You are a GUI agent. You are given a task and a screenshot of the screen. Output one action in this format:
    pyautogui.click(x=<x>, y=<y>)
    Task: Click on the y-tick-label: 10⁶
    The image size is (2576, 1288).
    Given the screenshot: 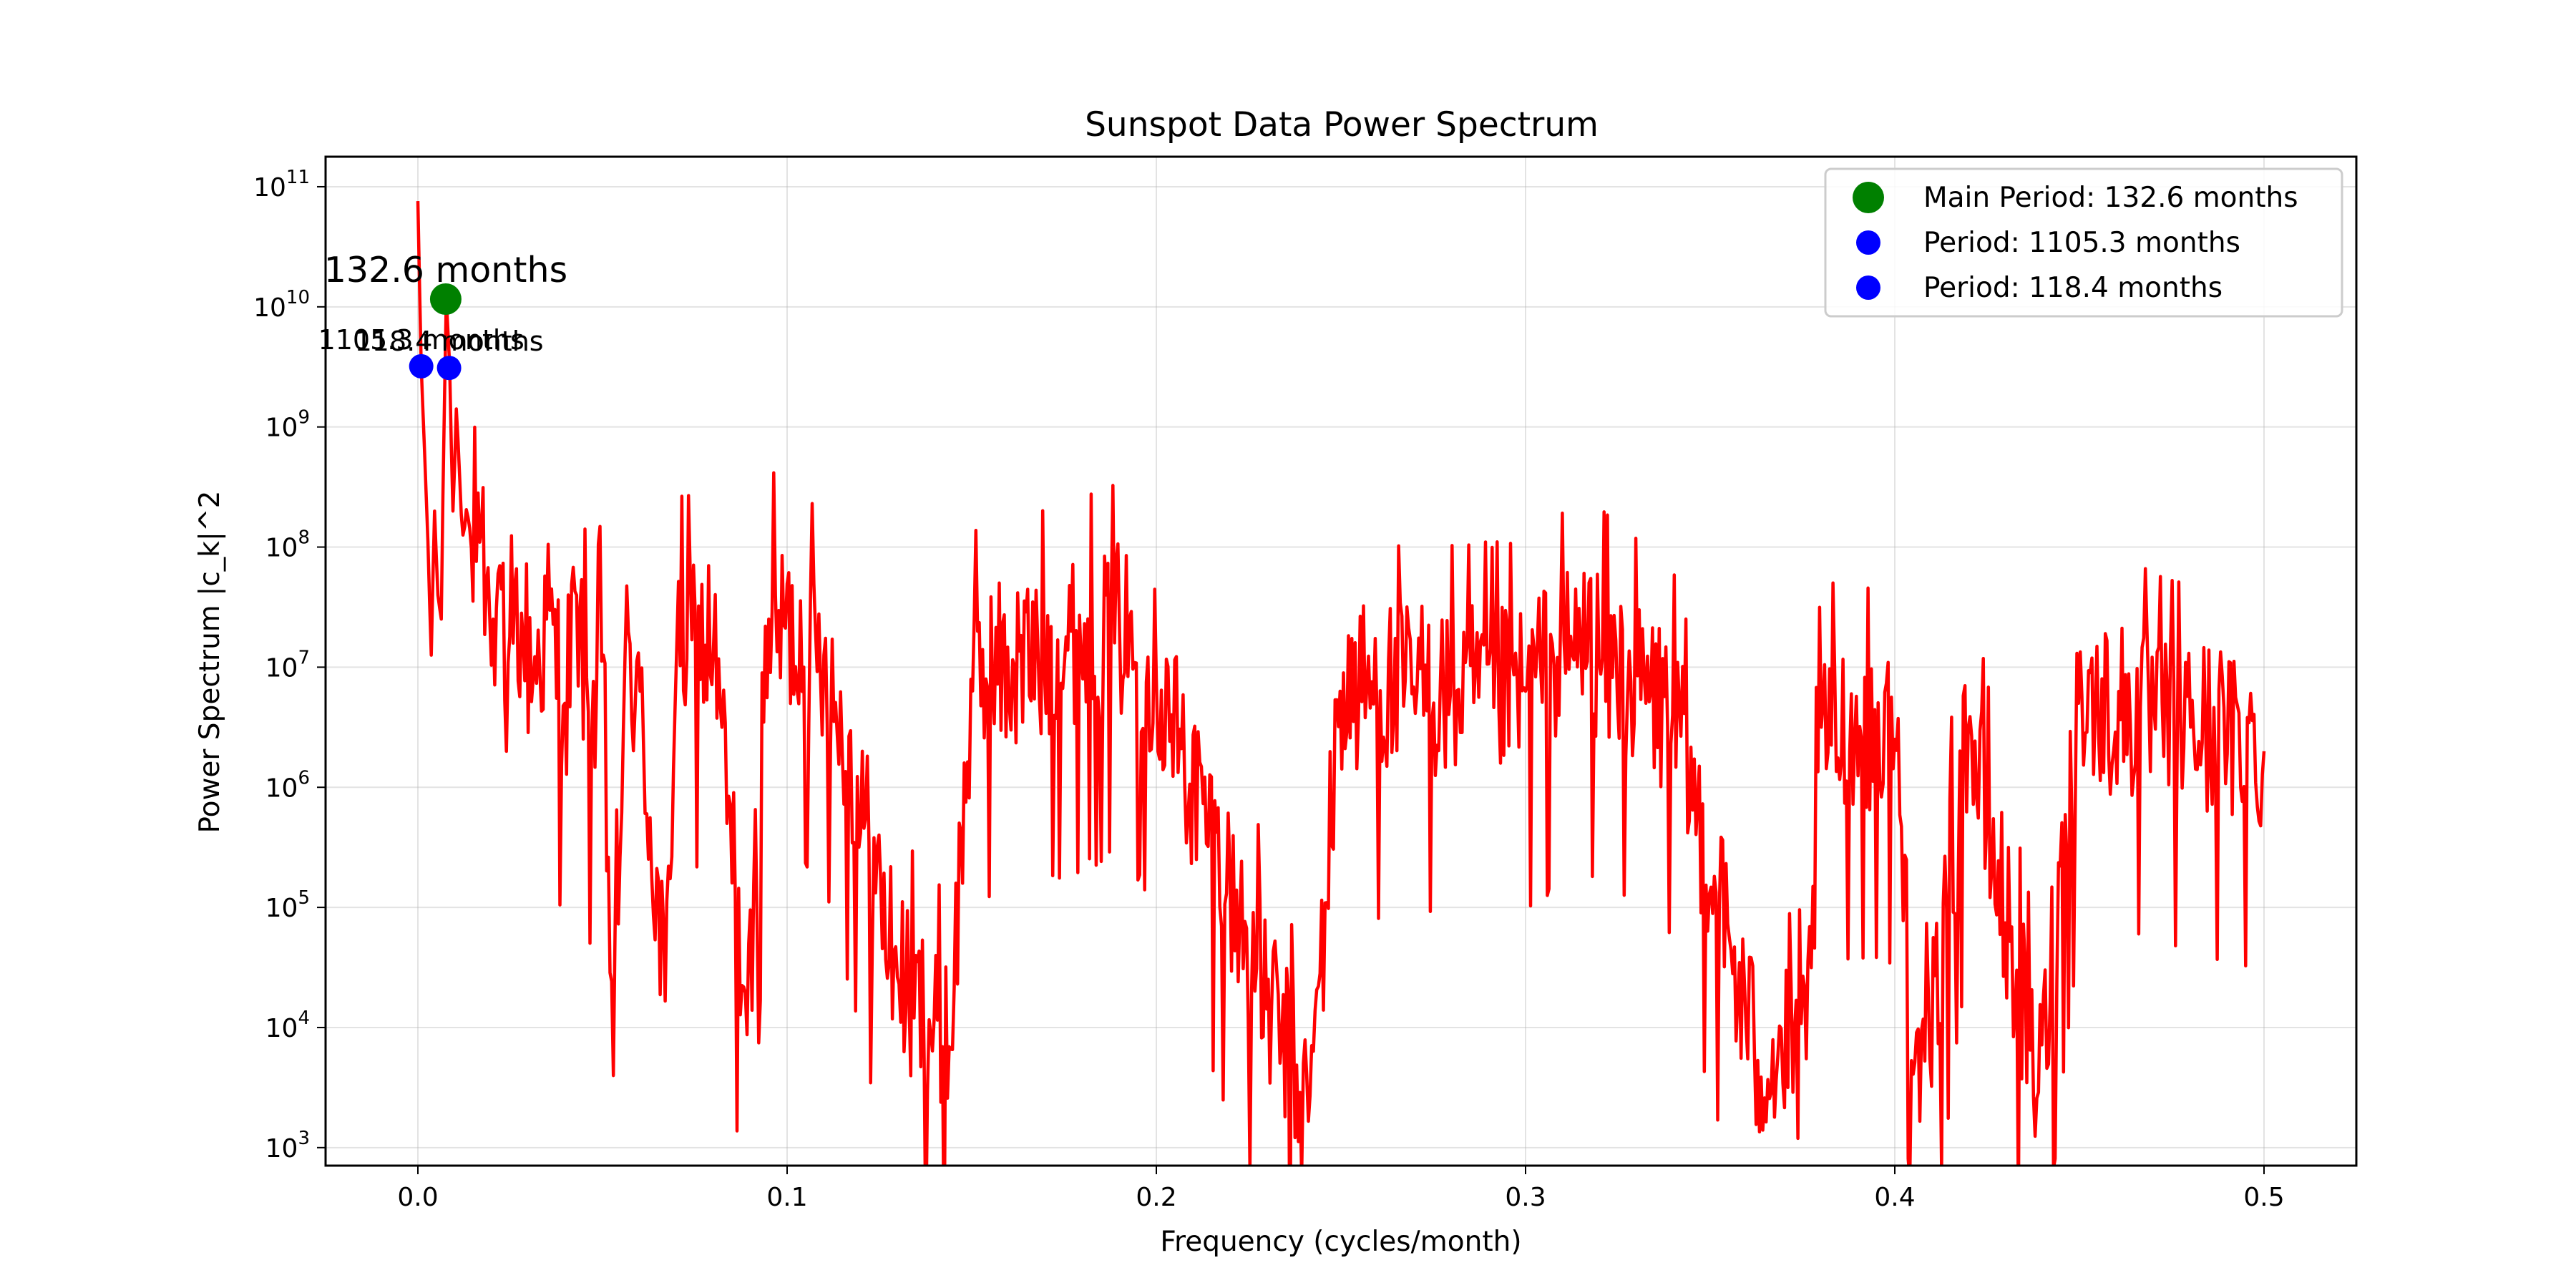 What is the action you would take?
    pyautogui.click(x=287, y=785)
    